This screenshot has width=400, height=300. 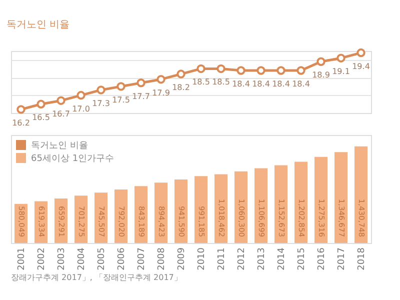 I want to click on y-axis-title: 독거노인 비율, so click(x=38, y=25).